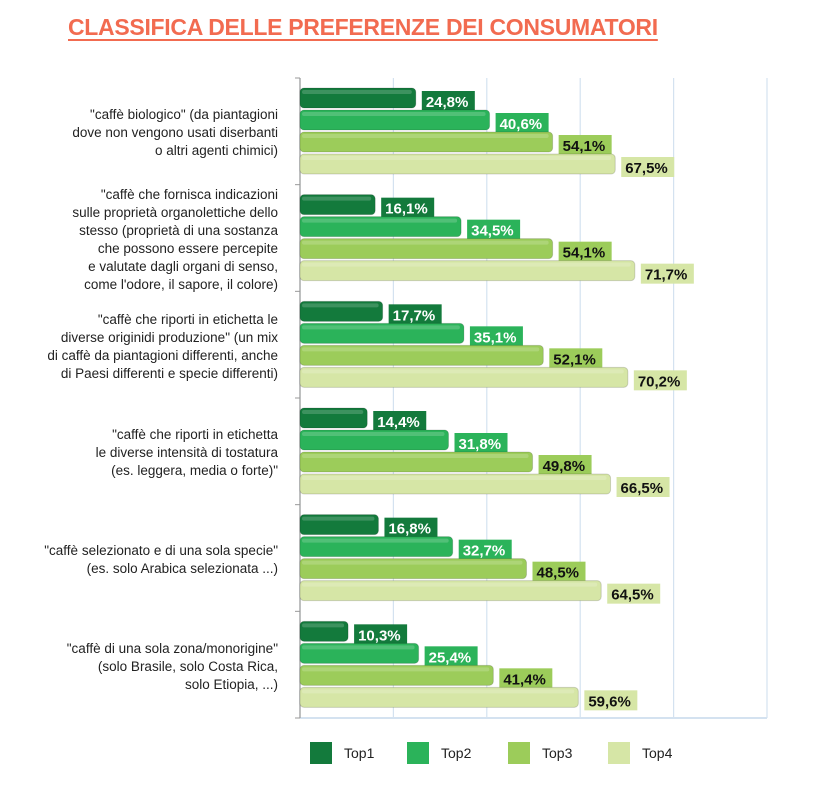 This screenshot has height=793, width=821. I want to click on legend-item-top3: Top3, so click(540, 753).